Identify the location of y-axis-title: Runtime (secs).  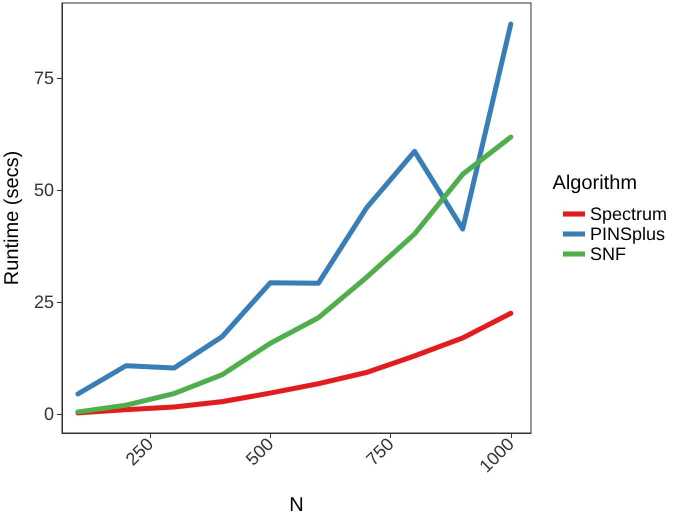
(12, 218).